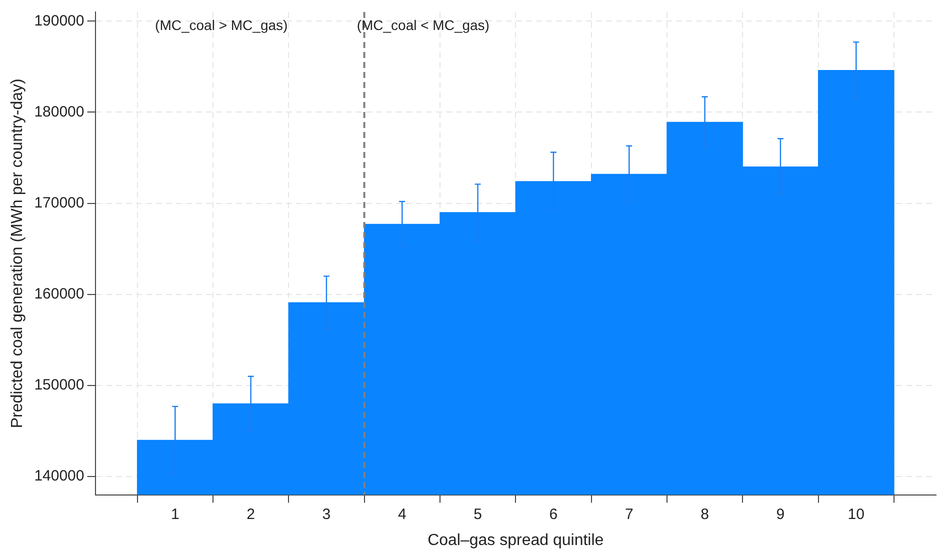 The height and width of the screenshot is (558, 944). What do you see at coordinates (478, 514) in the screenshot?
I see `x-tick-label: 5` at bounding box center [478, 514].